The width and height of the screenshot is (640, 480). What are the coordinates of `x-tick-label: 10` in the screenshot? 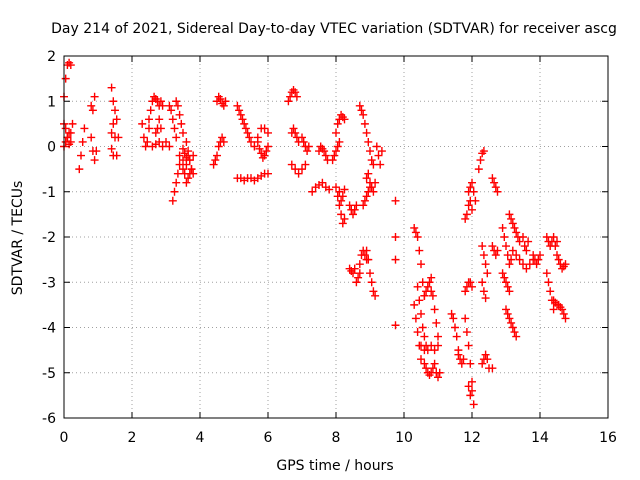 It's located at (404, 438).